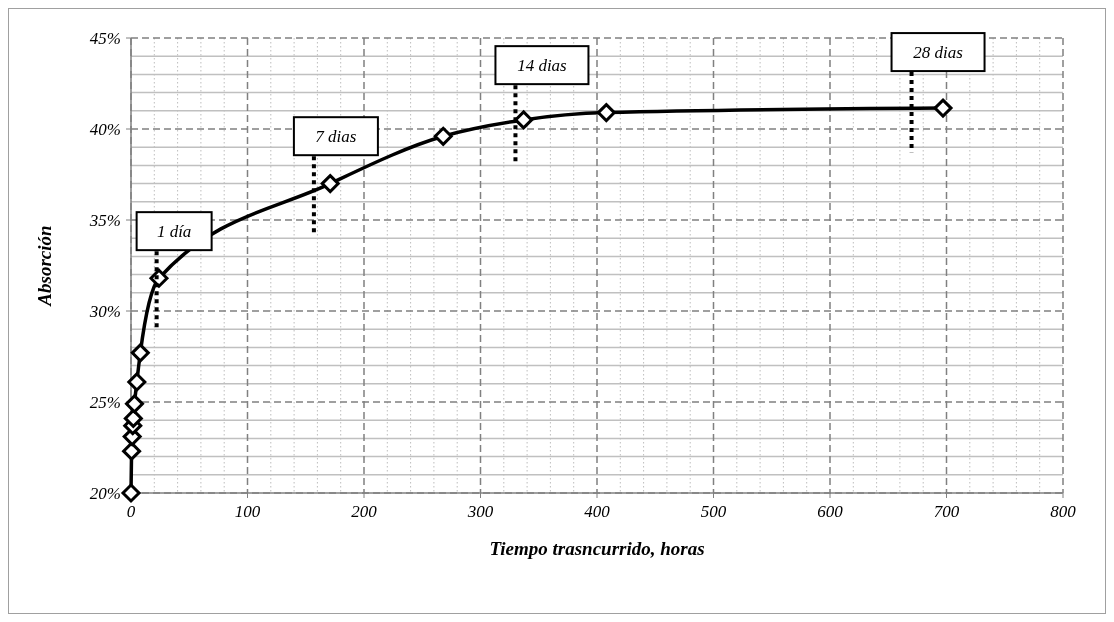 Image resolution: width=1114 pixels, height=622 pixels. Describe the element at coordinates (1063, 511) in the screenshot. I see `x-tick-label: 800` at that location.